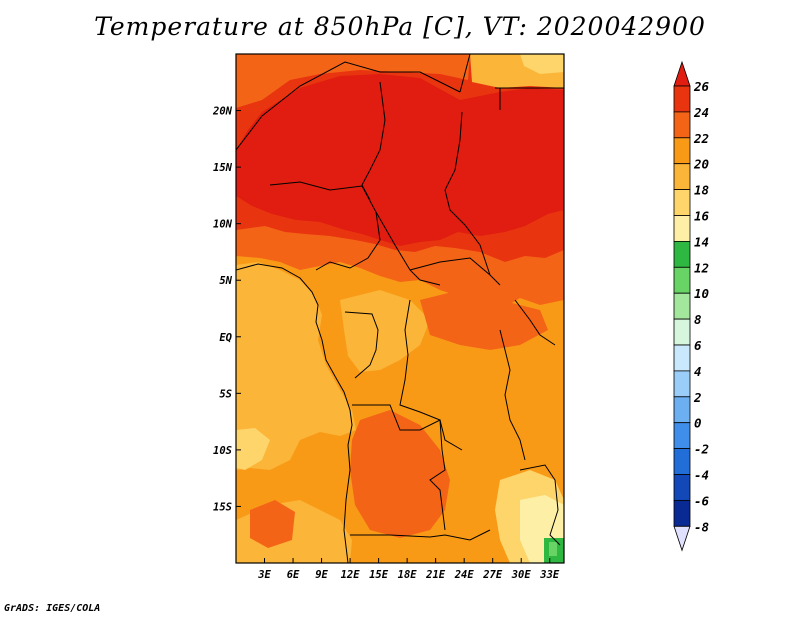  What do you see at coordinates (361, 345) in the screenshot?
I see `border-congo-rivers` at bounding box center [361, 345].